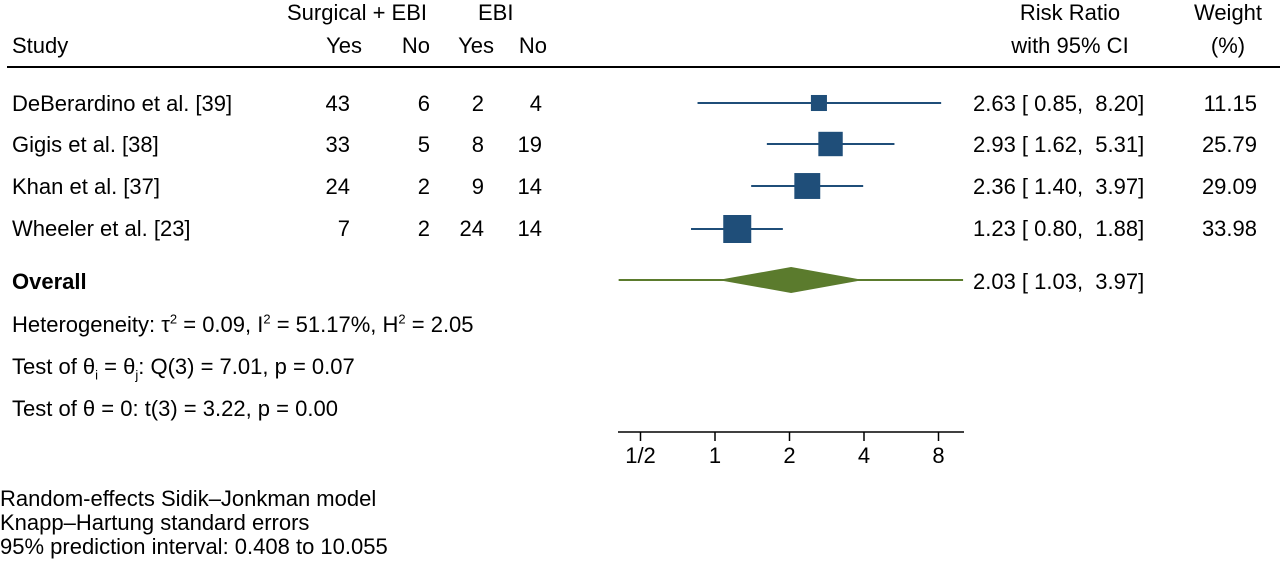  Describe the element at coordinates (1059, 186) in the screenshot. I see `ci-cell: 2.36 [ 1.40, 3.97]` at that location.